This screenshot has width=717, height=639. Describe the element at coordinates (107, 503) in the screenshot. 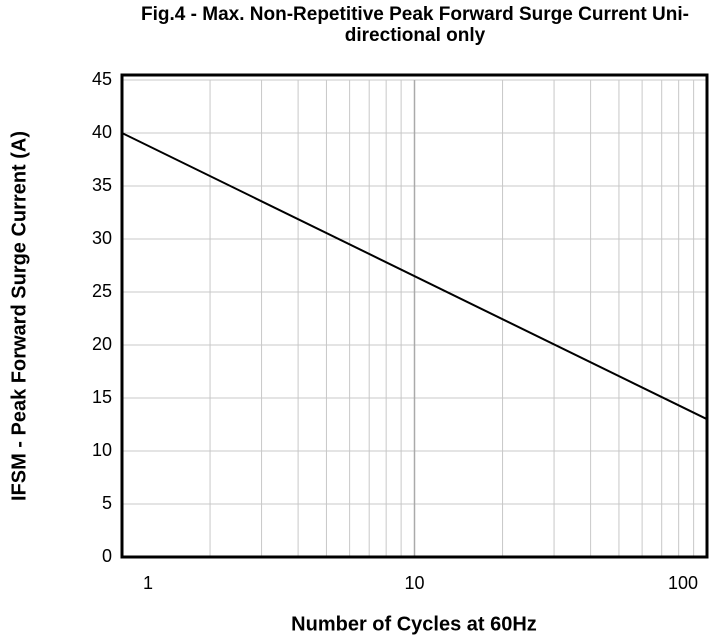

I see `y-tick-label: 5` at that location.